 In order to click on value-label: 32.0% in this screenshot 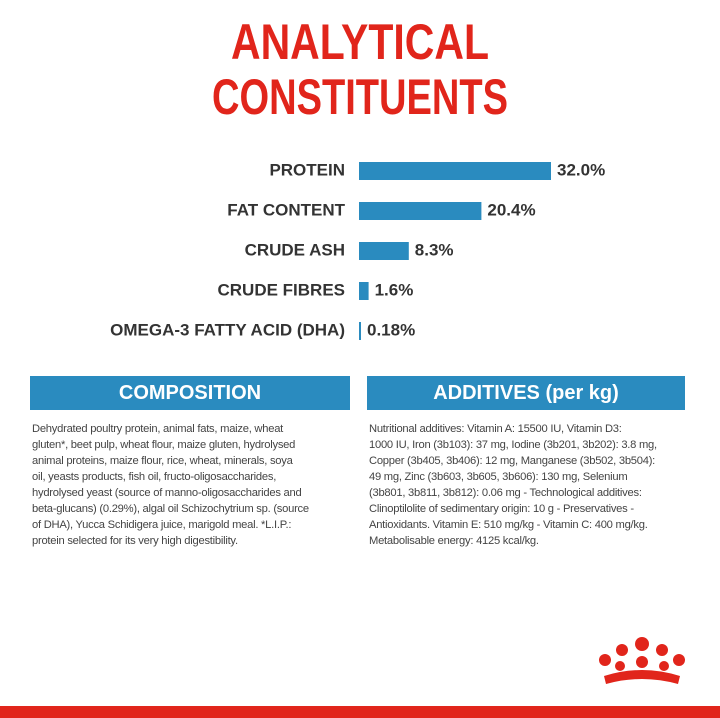, I will do `click(581, 169)`.